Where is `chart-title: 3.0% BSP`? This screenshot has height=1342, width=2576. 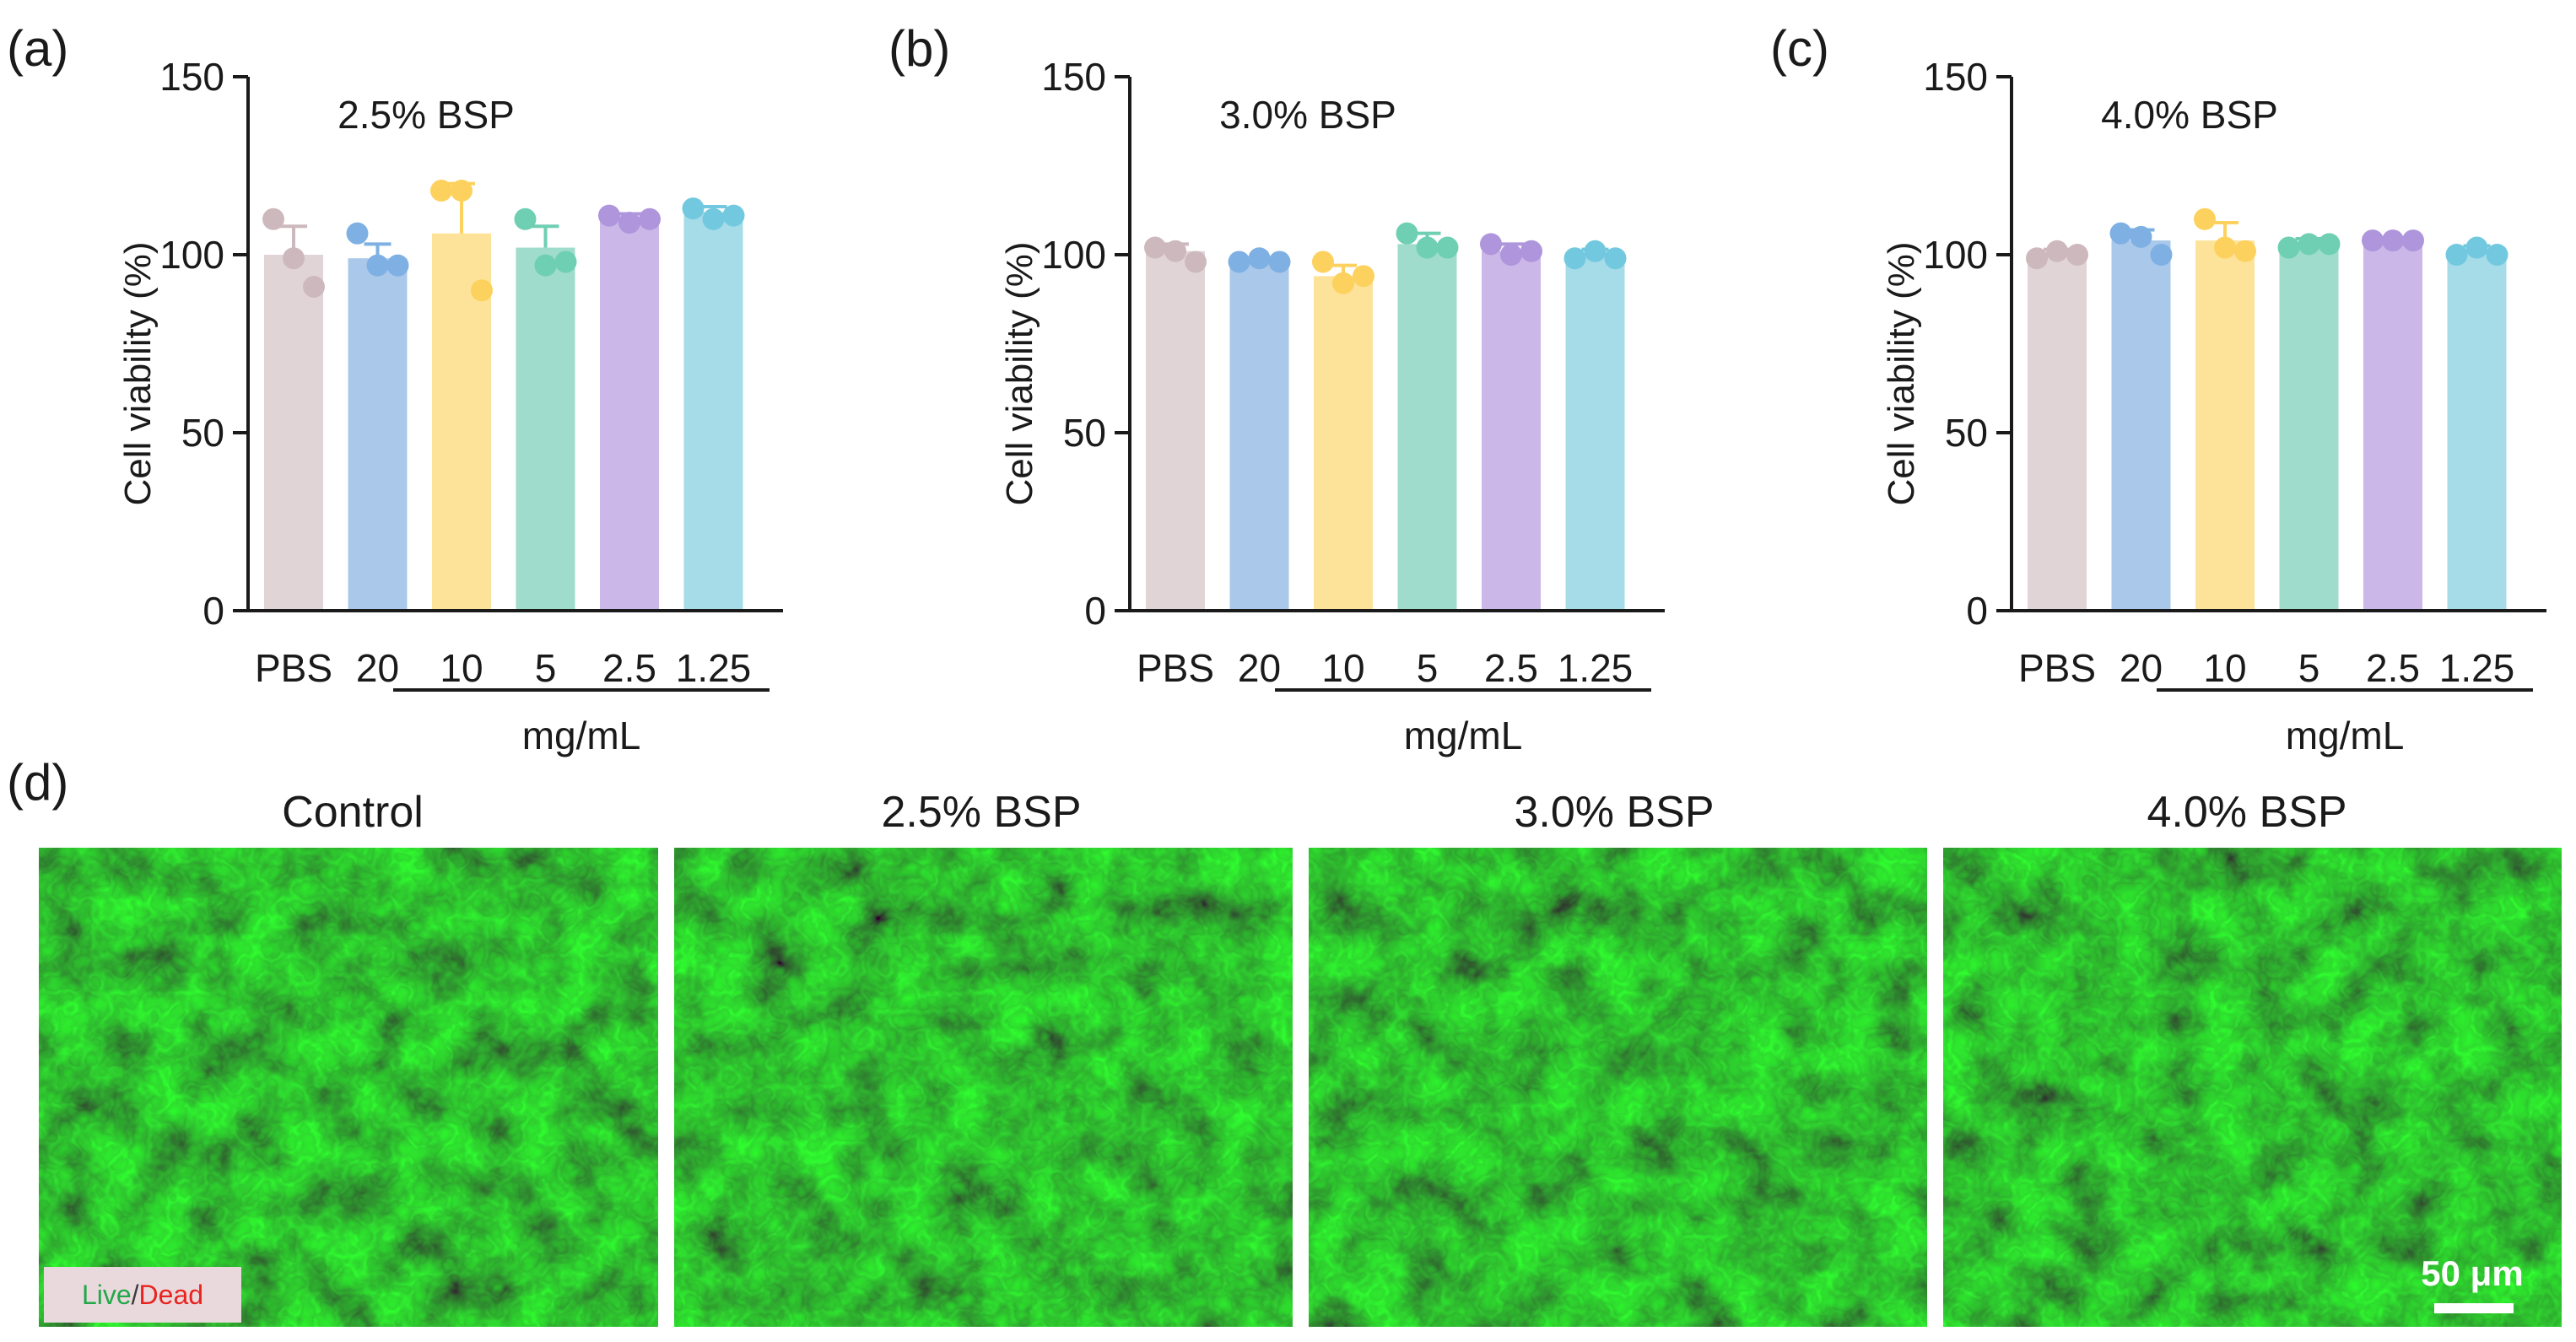
chart-title: 3.0% BSP is located at coordinates (1307, 115).